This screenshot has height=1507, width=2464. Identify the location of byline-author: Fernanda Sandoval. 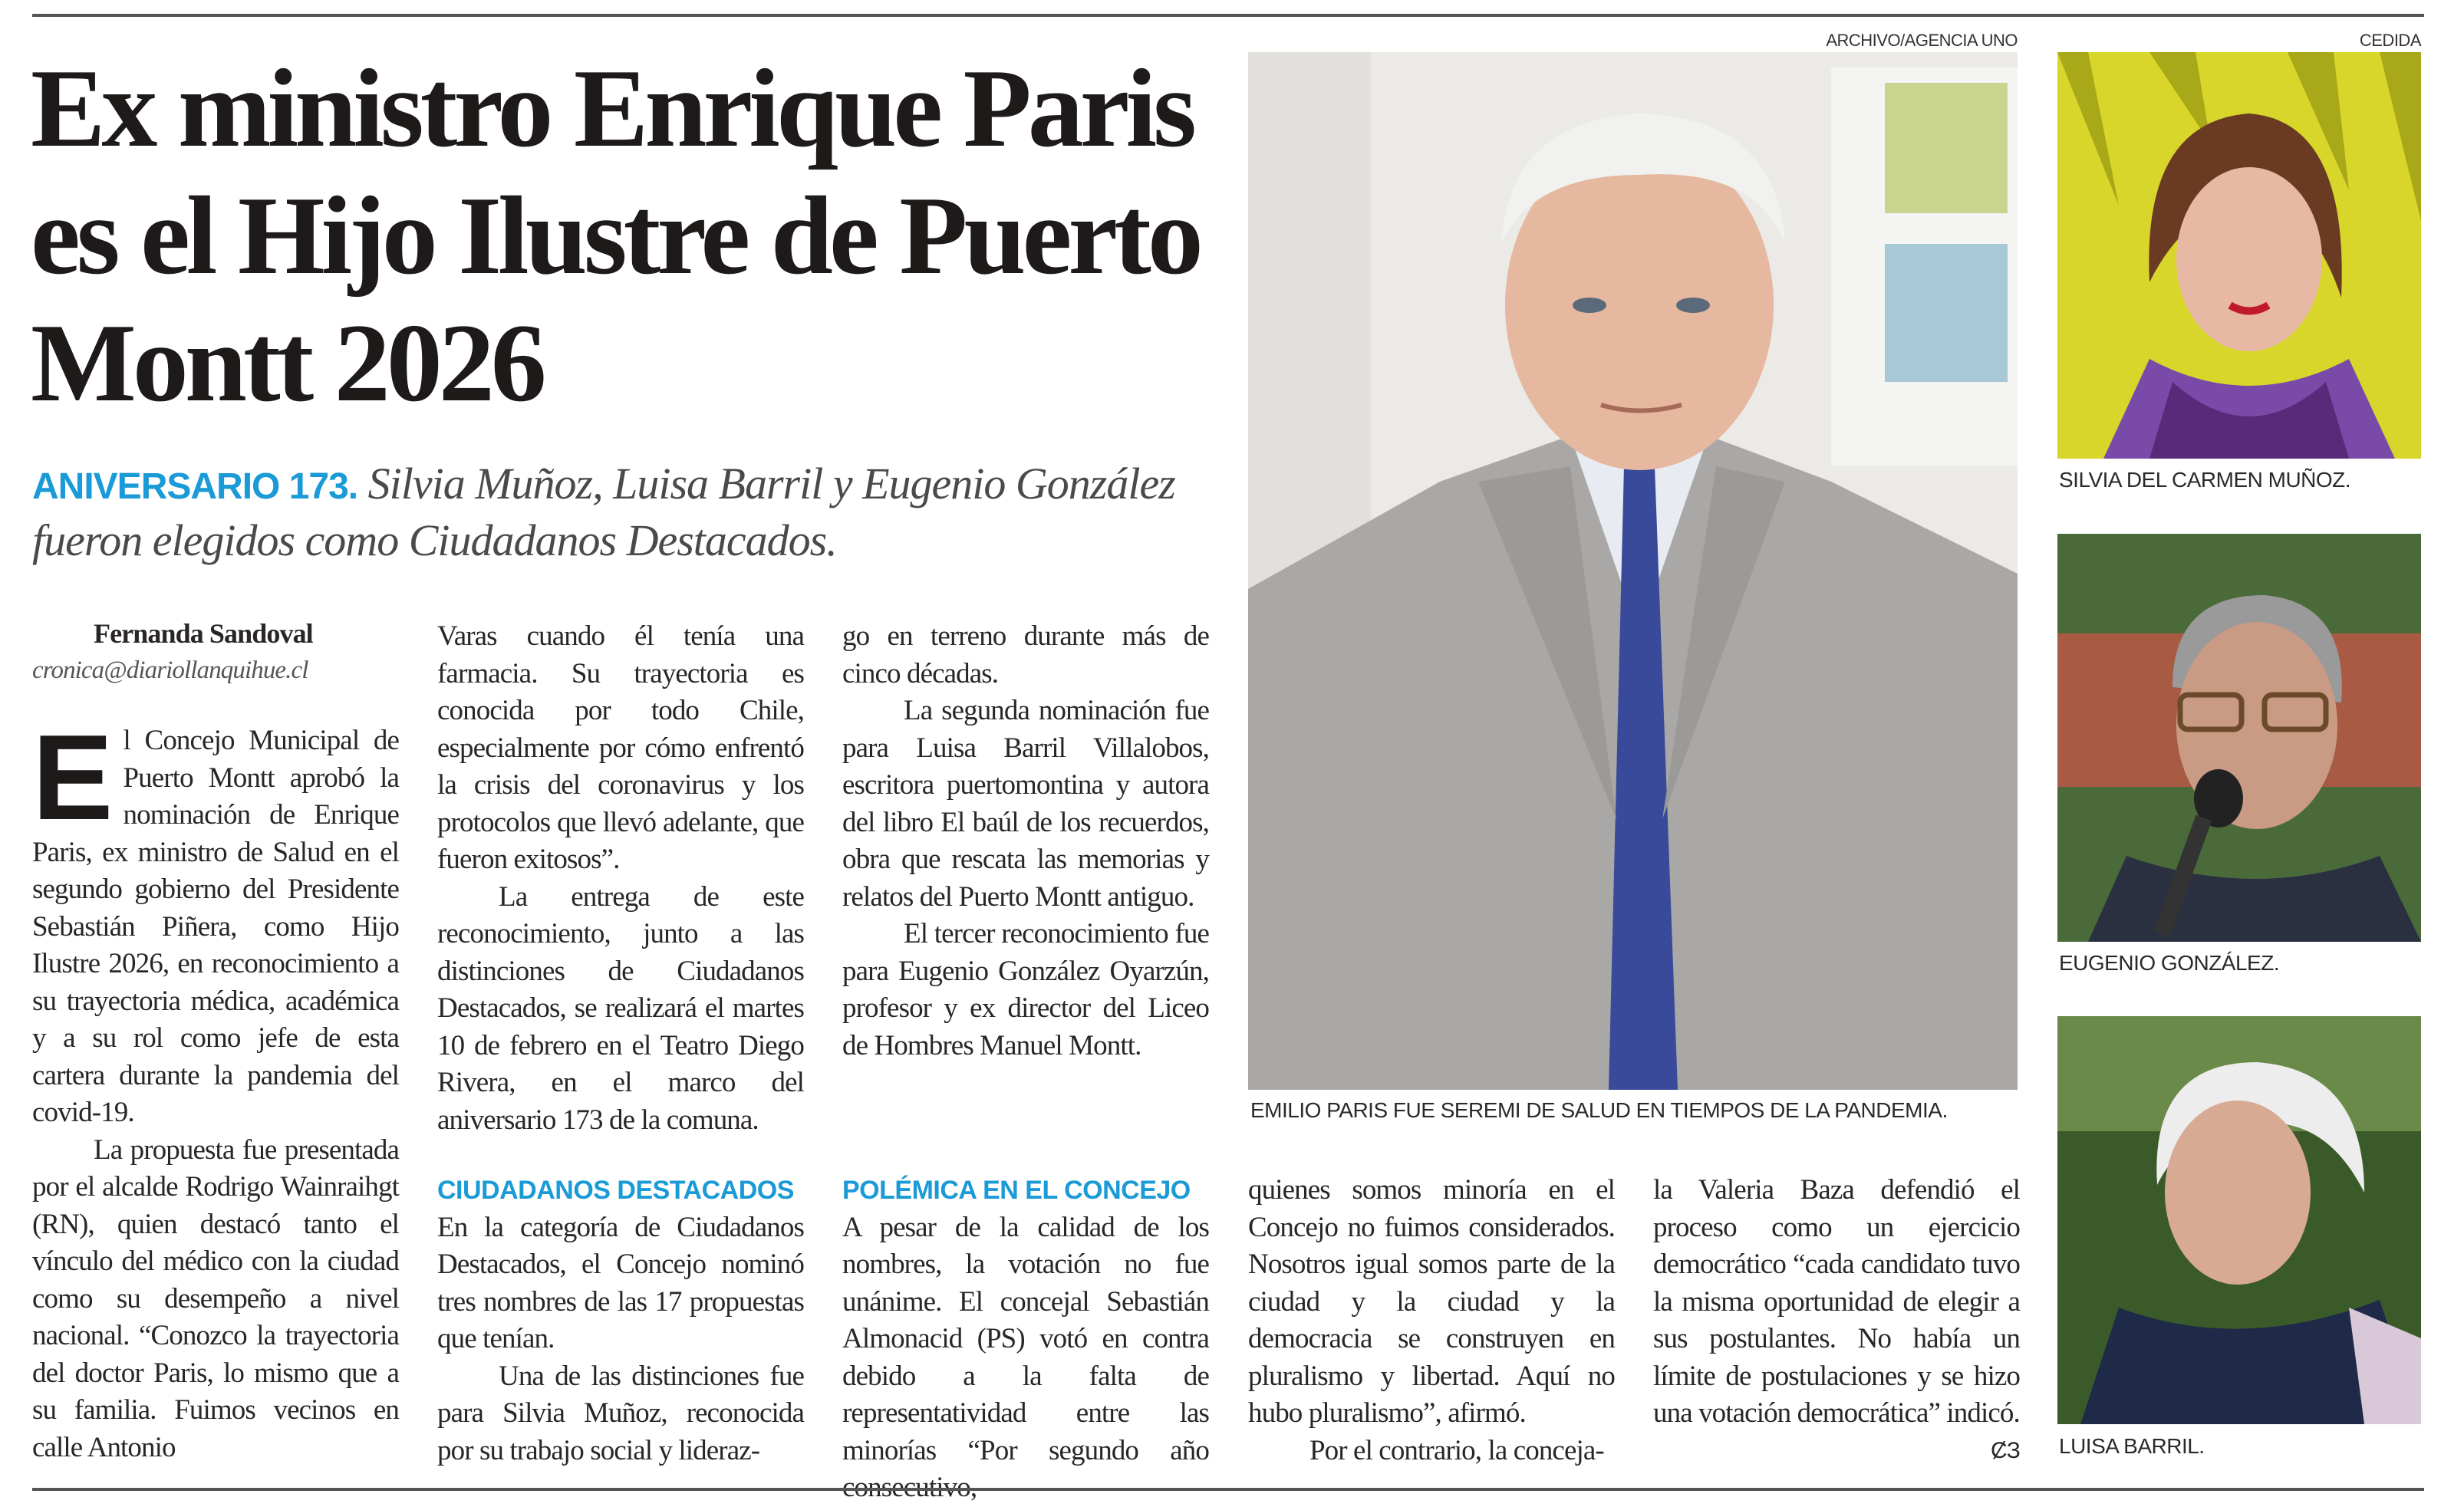
(204, 633).